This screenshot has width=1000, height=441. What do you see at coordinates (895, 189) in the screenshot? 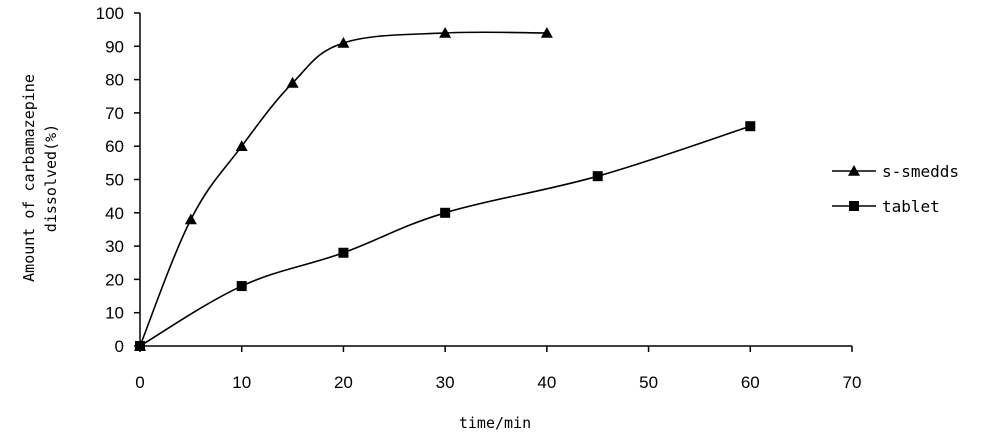
I see `legend: s-smedds tablet` at bounding box center [895, 189].